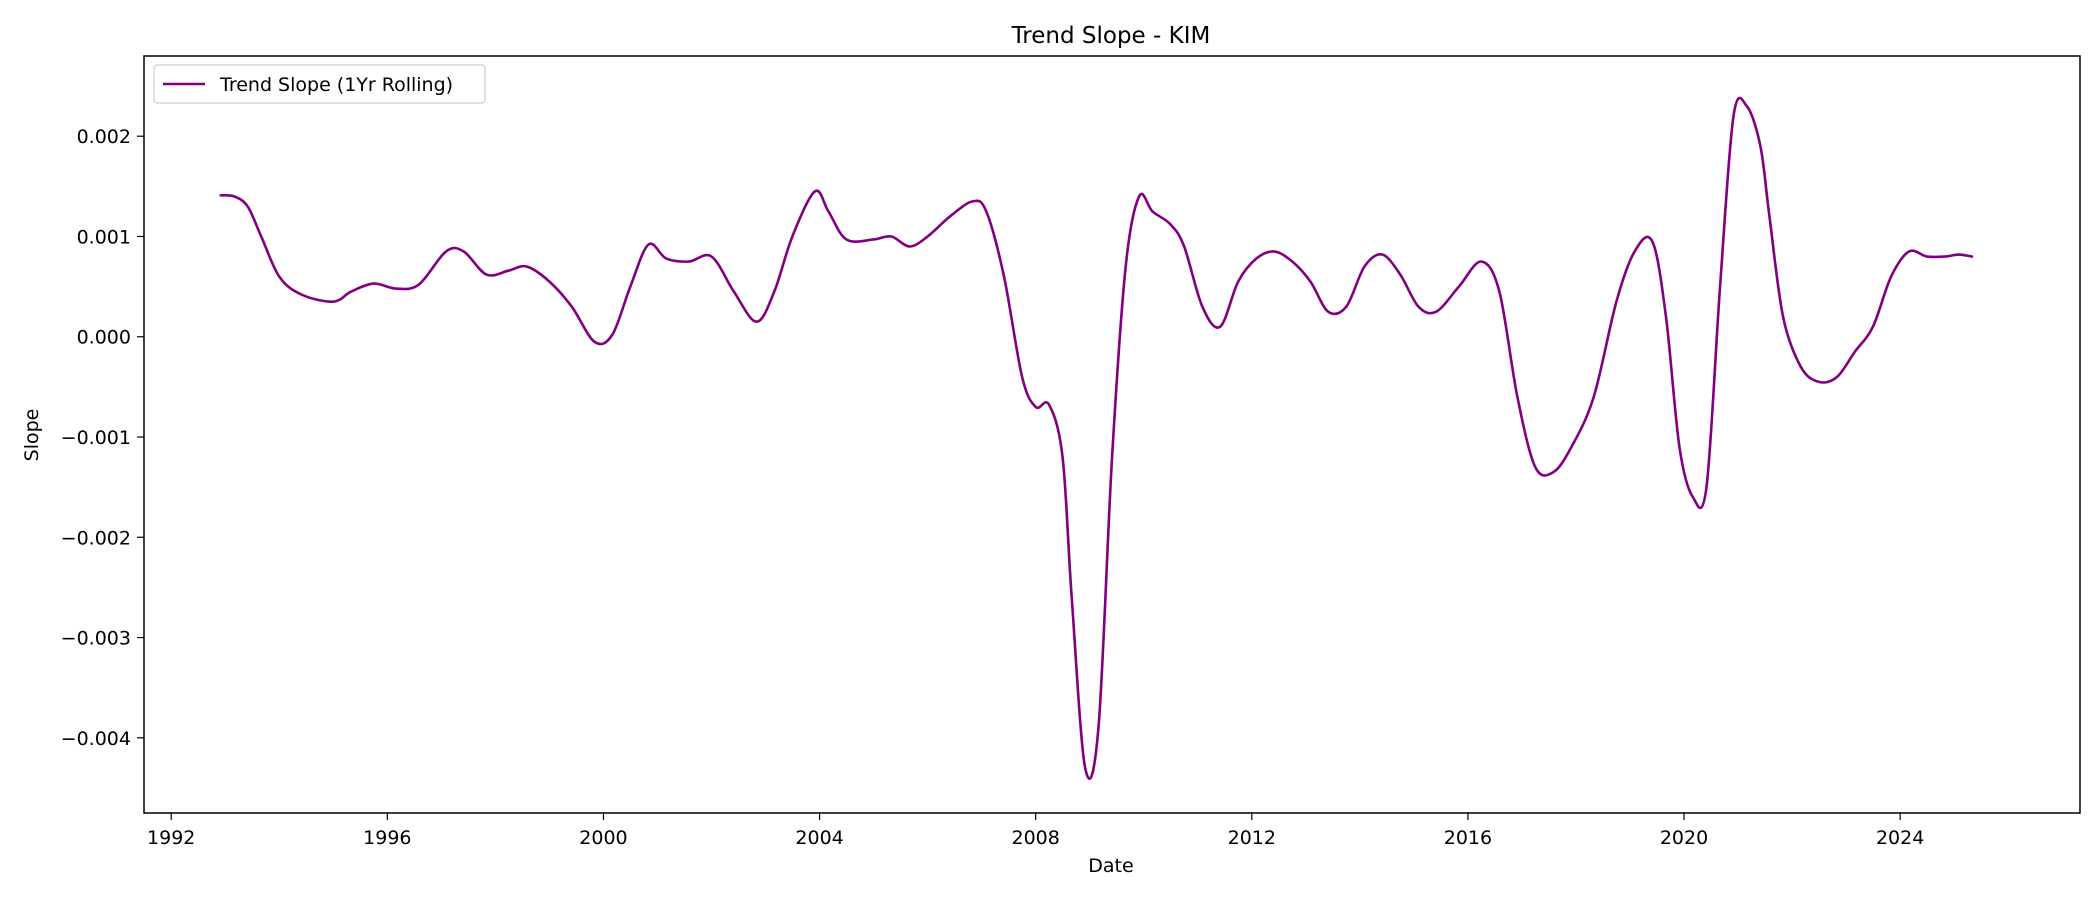 The height and width of the screenshot is (900, 2100). What do you see at coordinates (1110, 866) in the screenshot?
I see `x-axis-title: Date` at bounding box center [1110, 866].